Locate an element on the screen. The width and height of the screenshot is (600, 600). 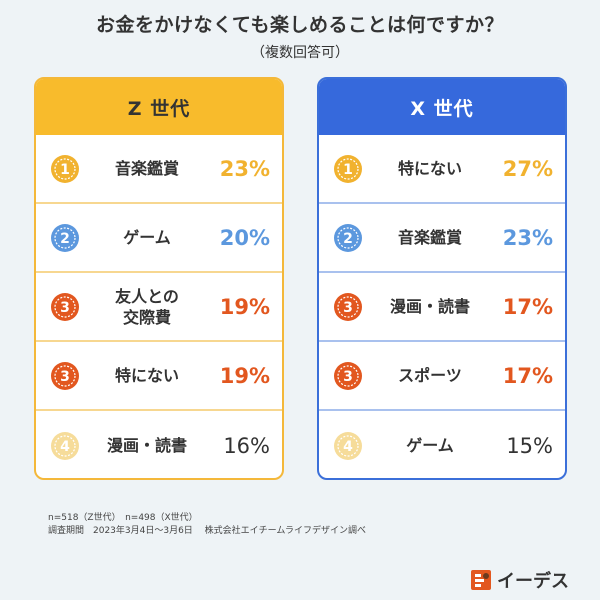
ranking-row: 3 特にない 19% is located at coordinates (159, 376).